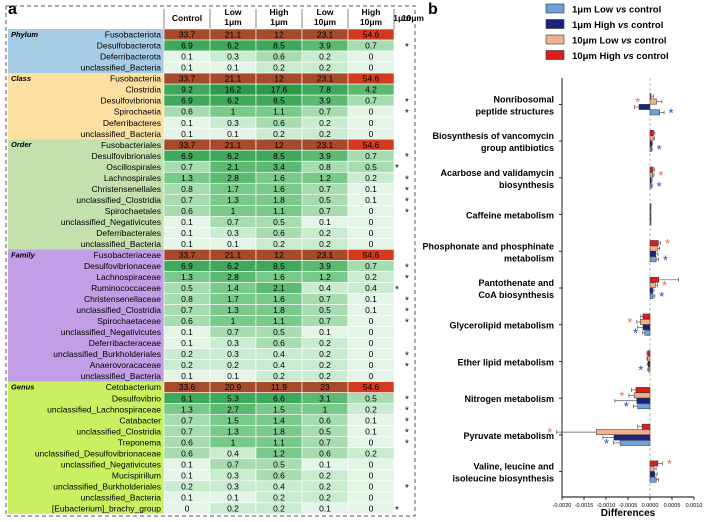 The height and width of the screenshot is (522, 713). I want to click on cell-value: 20.9, so click(233, 387).